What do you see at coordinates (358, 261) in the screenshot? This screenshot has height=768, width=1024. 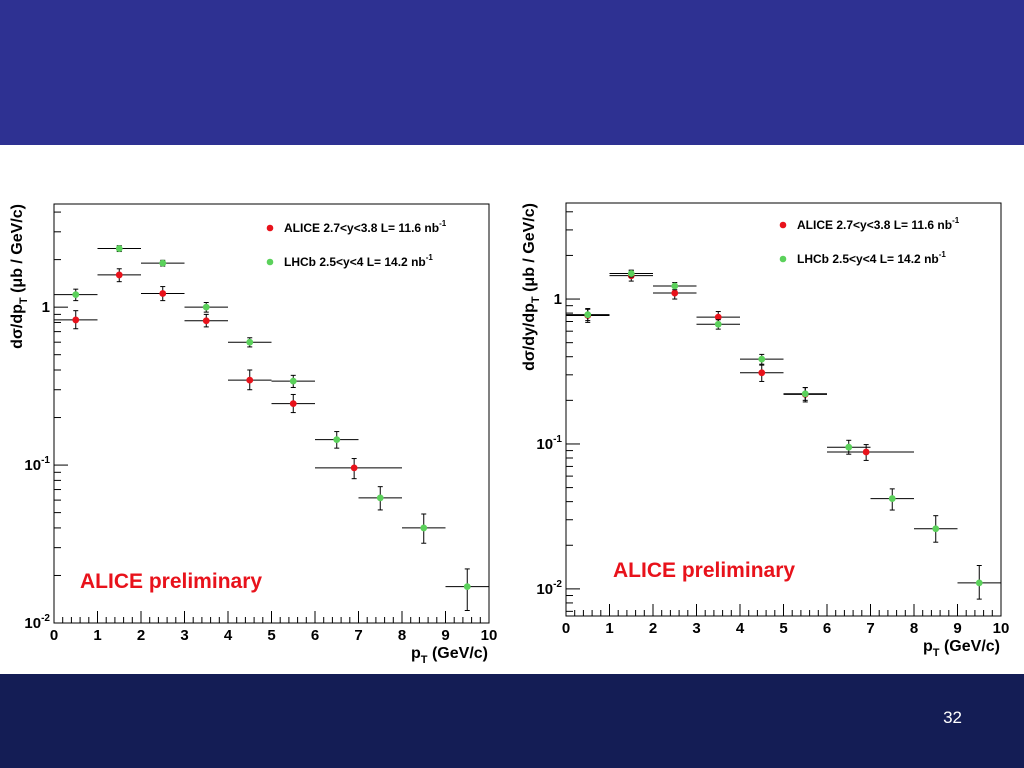 I see `legend-label-lhcb: LHCb 2.5<y<4 L= 14.2 nb-1` at bounding box center [358, 261].